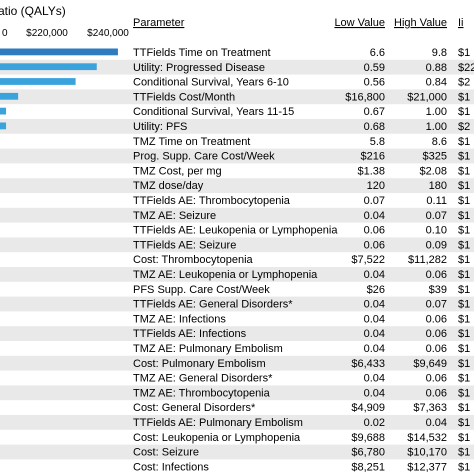 This screenshot has width=474, height=474. I want to click on parameter-label: Utility: PFS, so click(160, 127).